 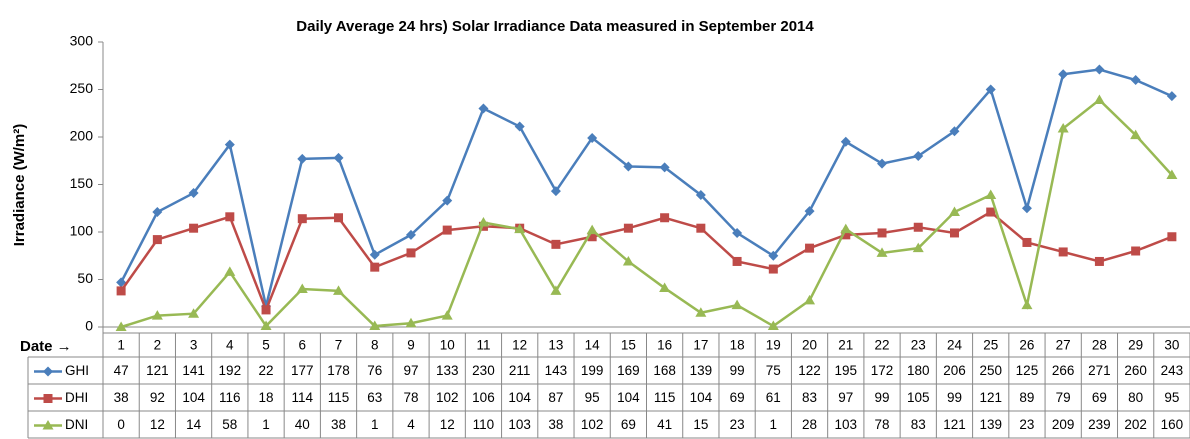 I want to click on table-value: 99, so click(x=954, y=397).